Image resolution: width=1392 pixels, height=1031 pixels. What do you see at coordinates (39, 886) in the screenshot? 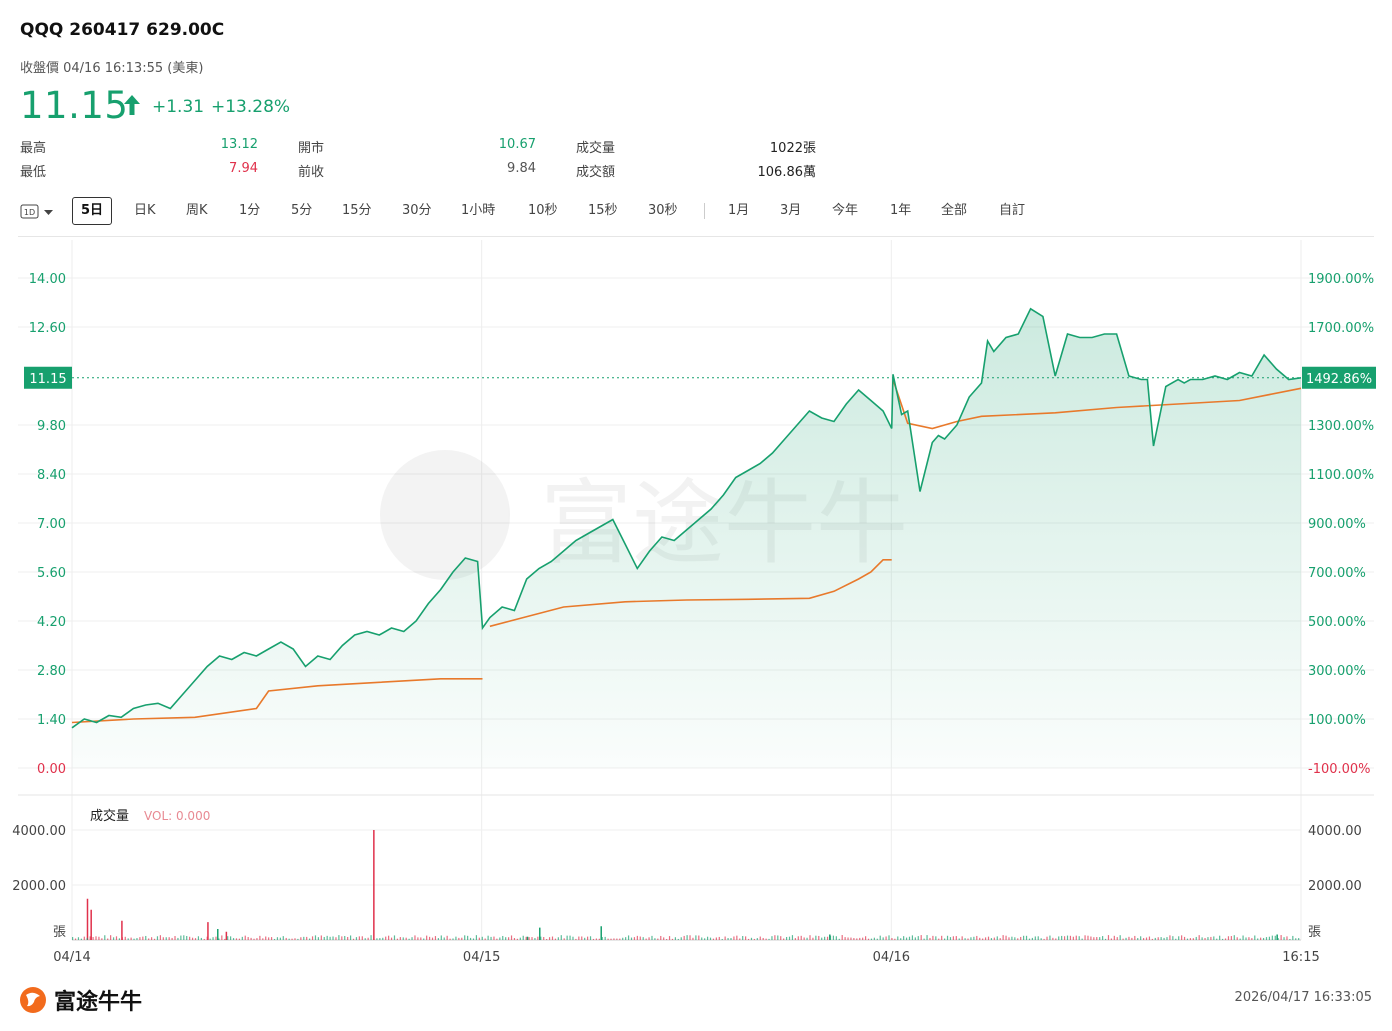
I see `volume-left-tick: 2000.00` at bounding box center [39, 886].